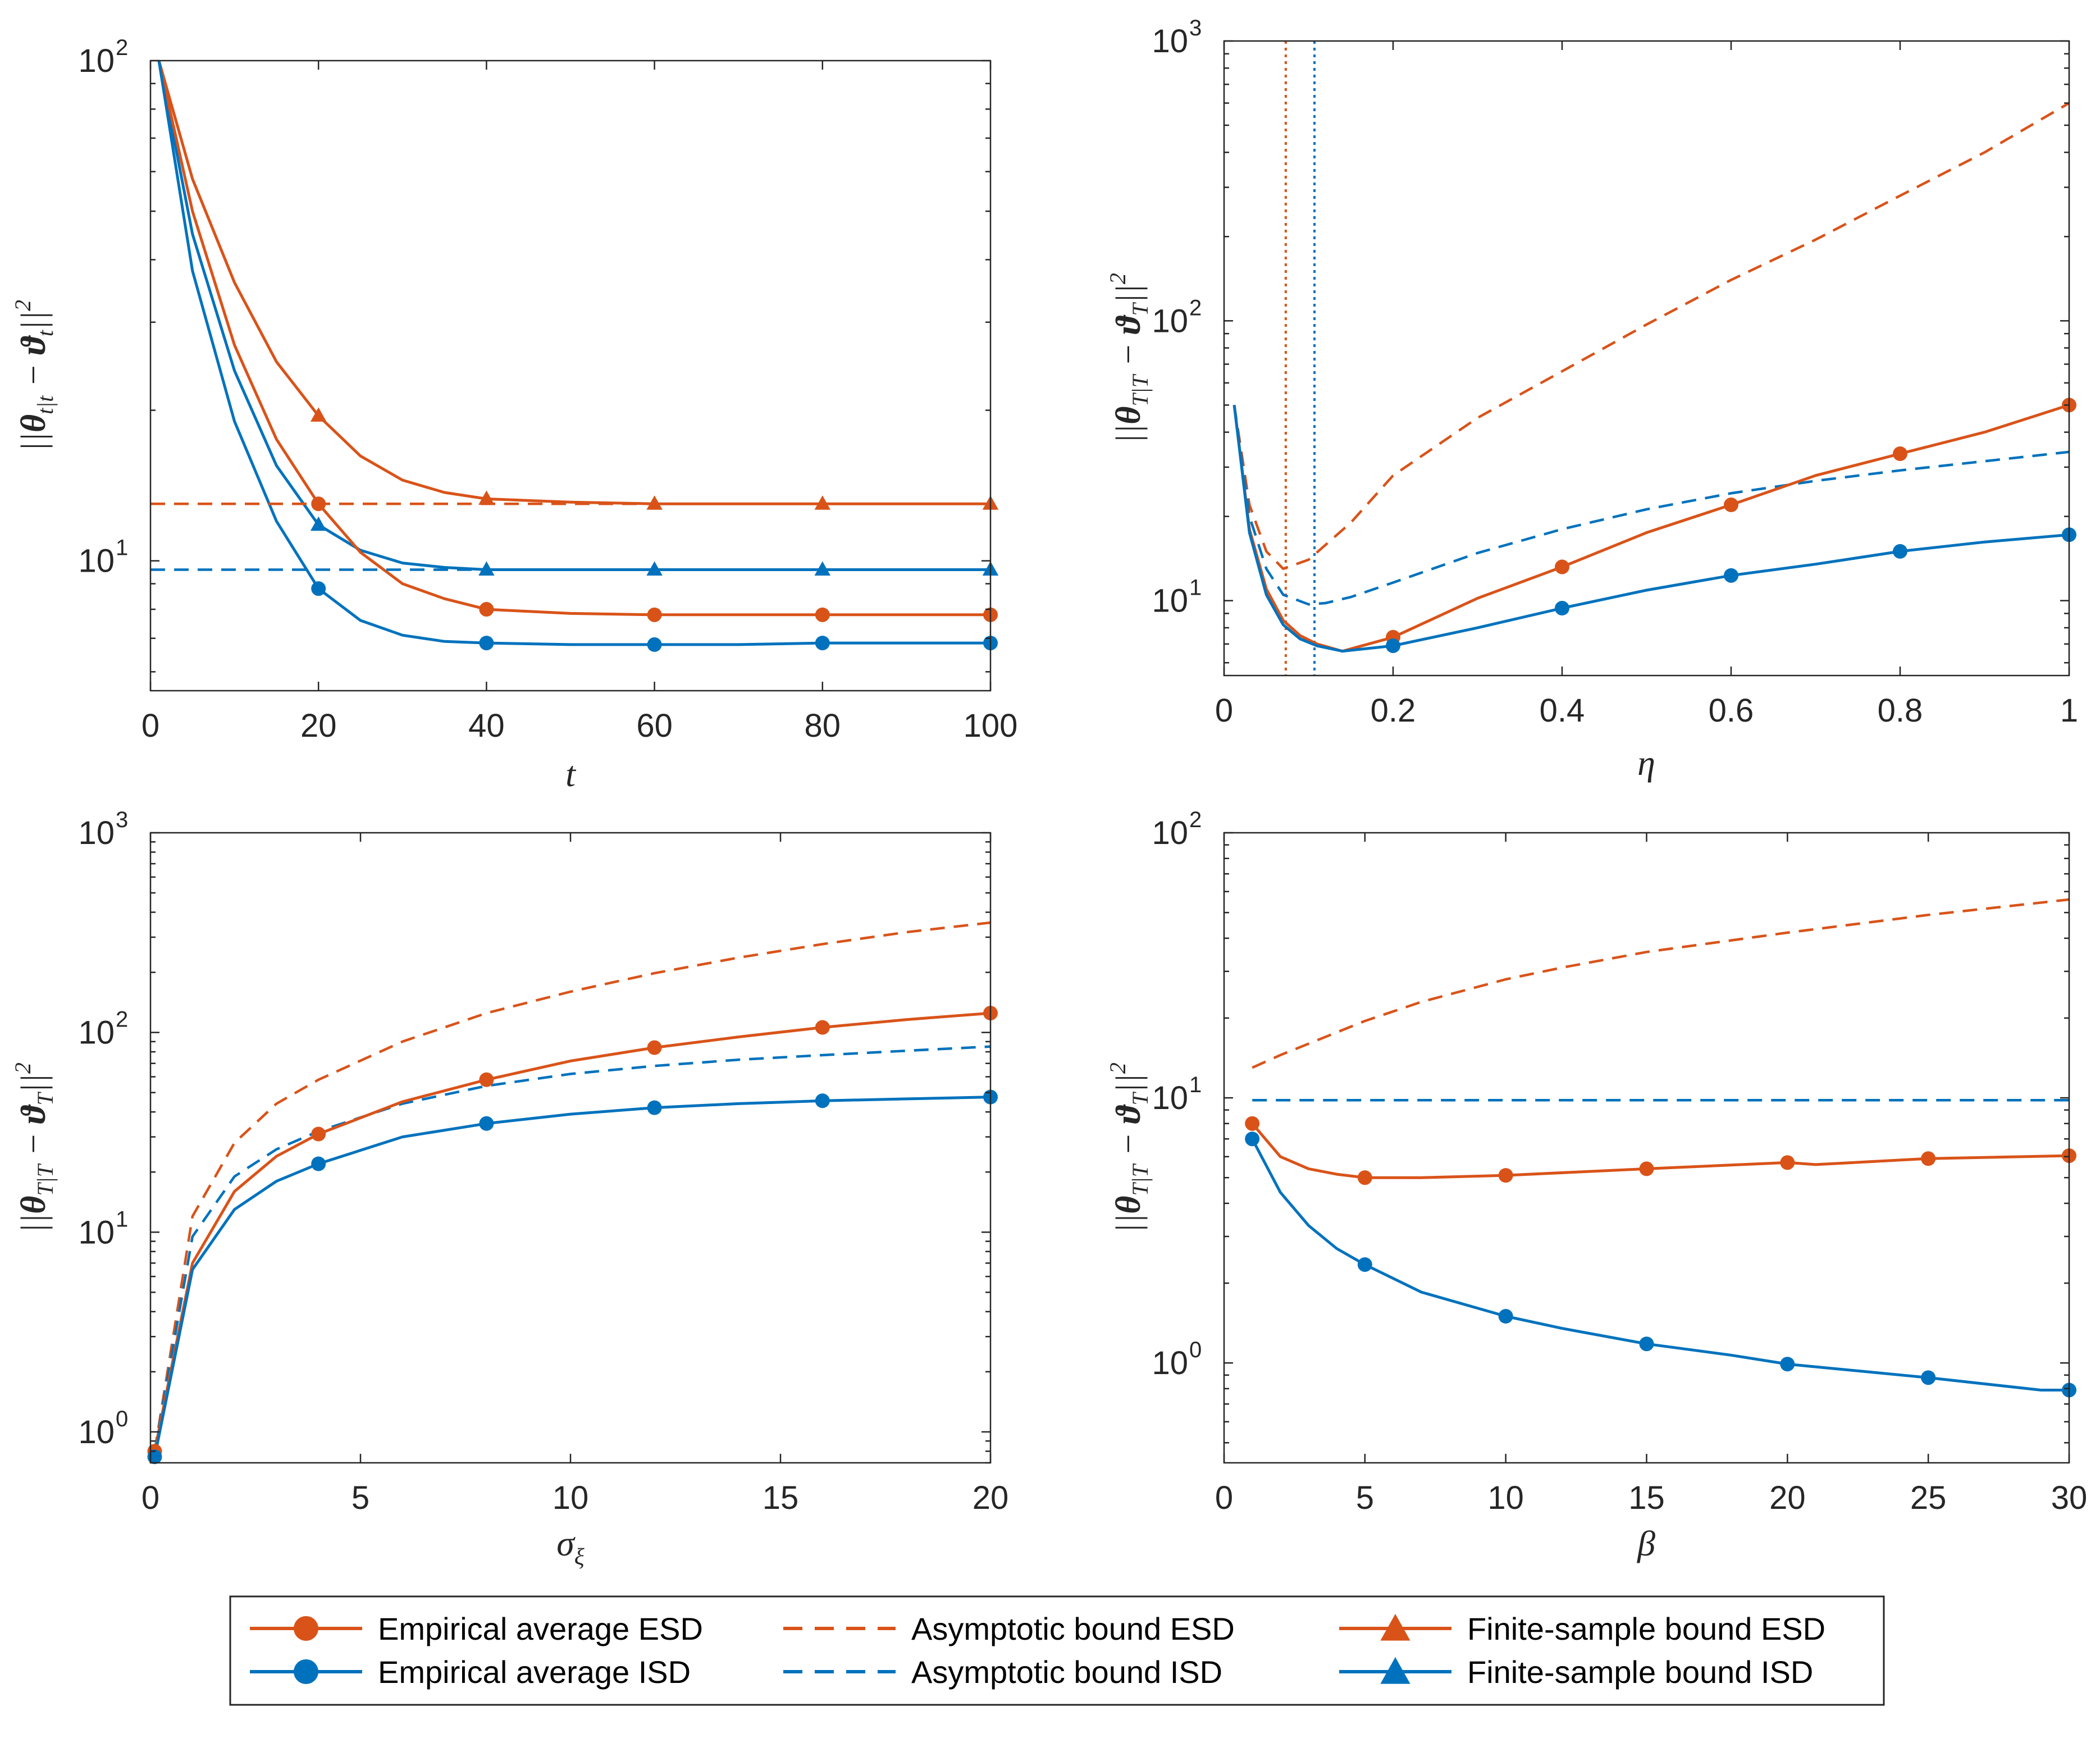 Image resolution: width=2100 pixels, height=1752 pixels. I want to click on legend-item: Finite-sample bound ESD, so click(1582, 1628).